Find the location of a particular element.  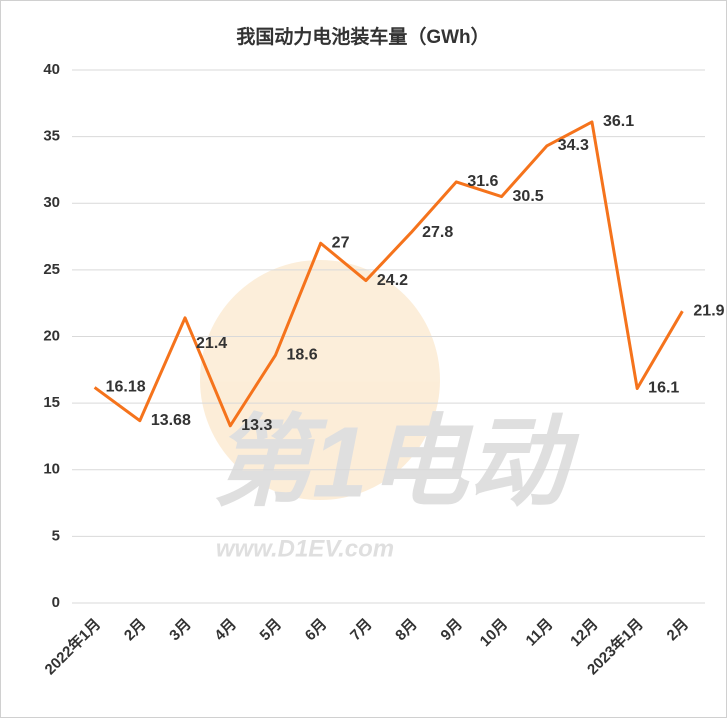

data-label: 27.8 is located at coordinates (437, 232).